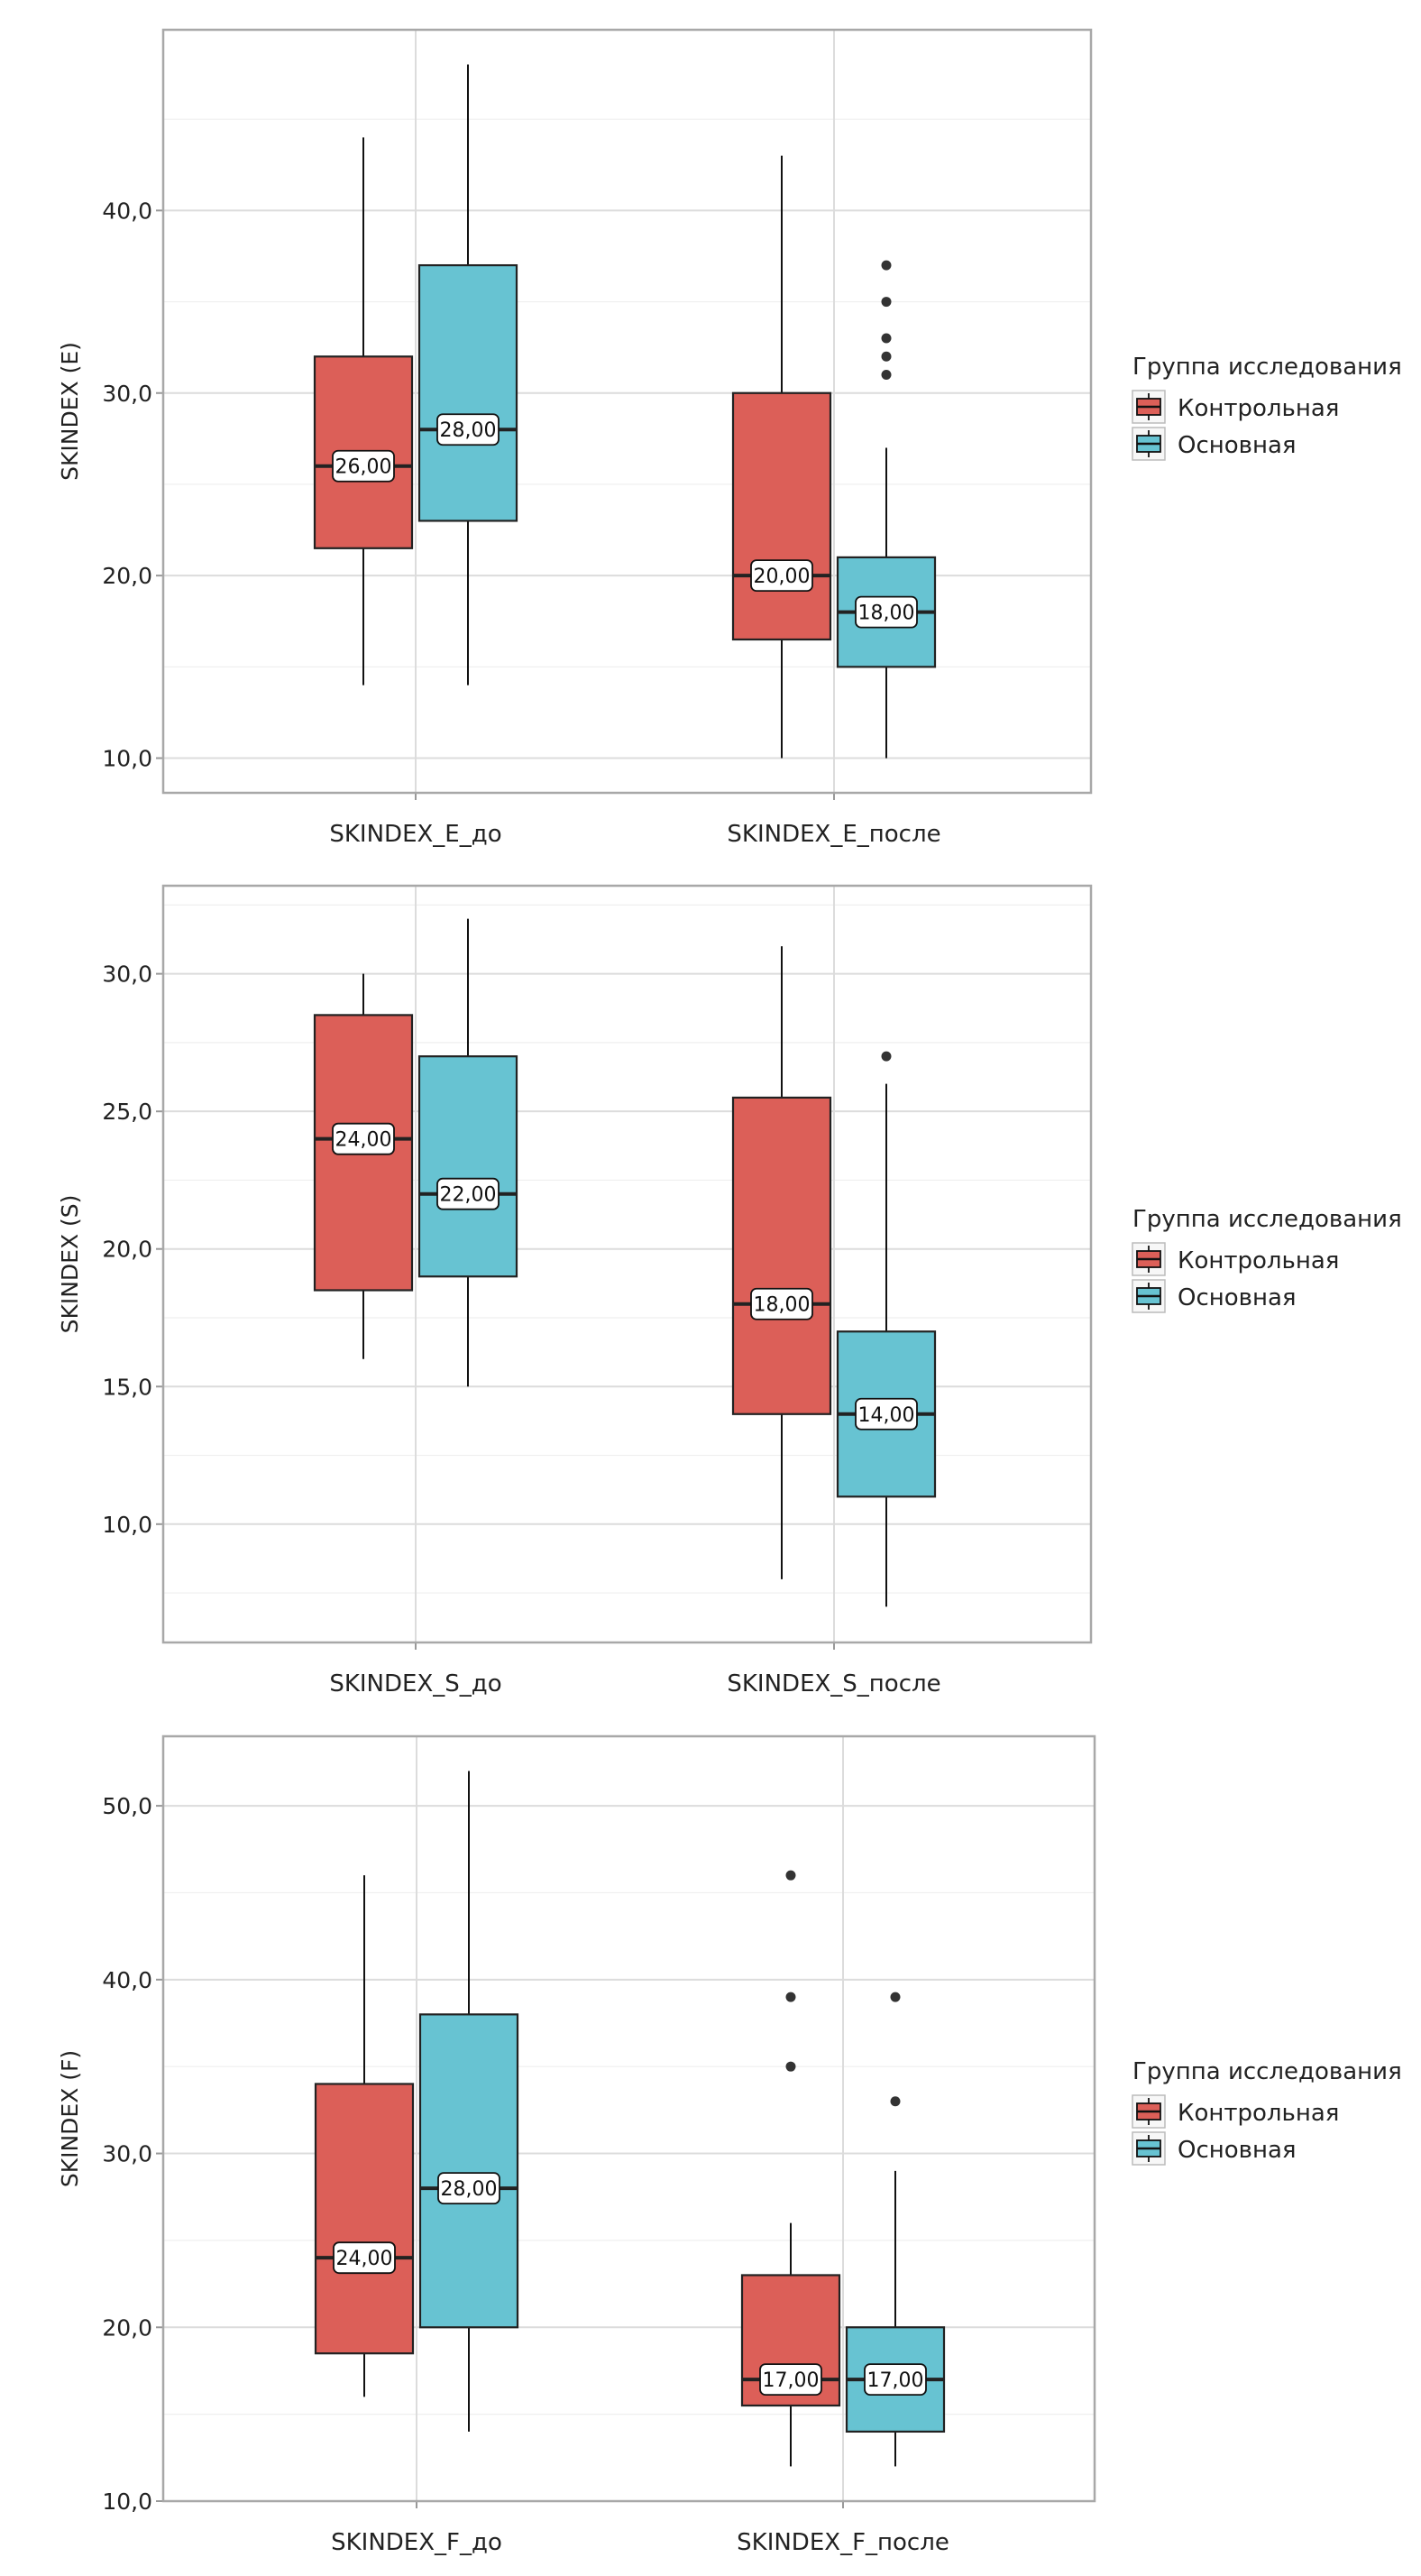  What do you see at coordinates (363, 411) in the screenshot?
I see `box-control-1: 26,00` at bounding box center [363, 411].